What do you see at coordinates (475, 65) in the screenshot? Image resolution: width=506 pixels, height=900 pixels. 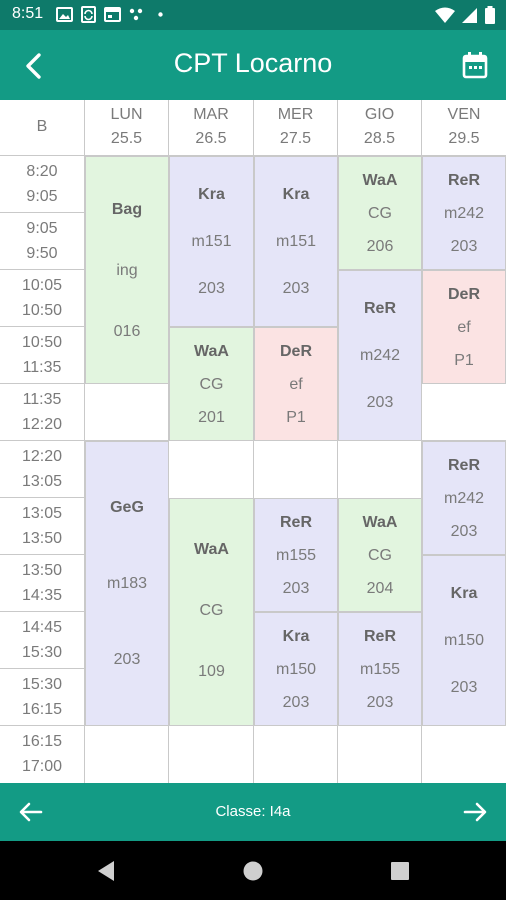 I see `calendar-button` at bounding box center [475, 65].